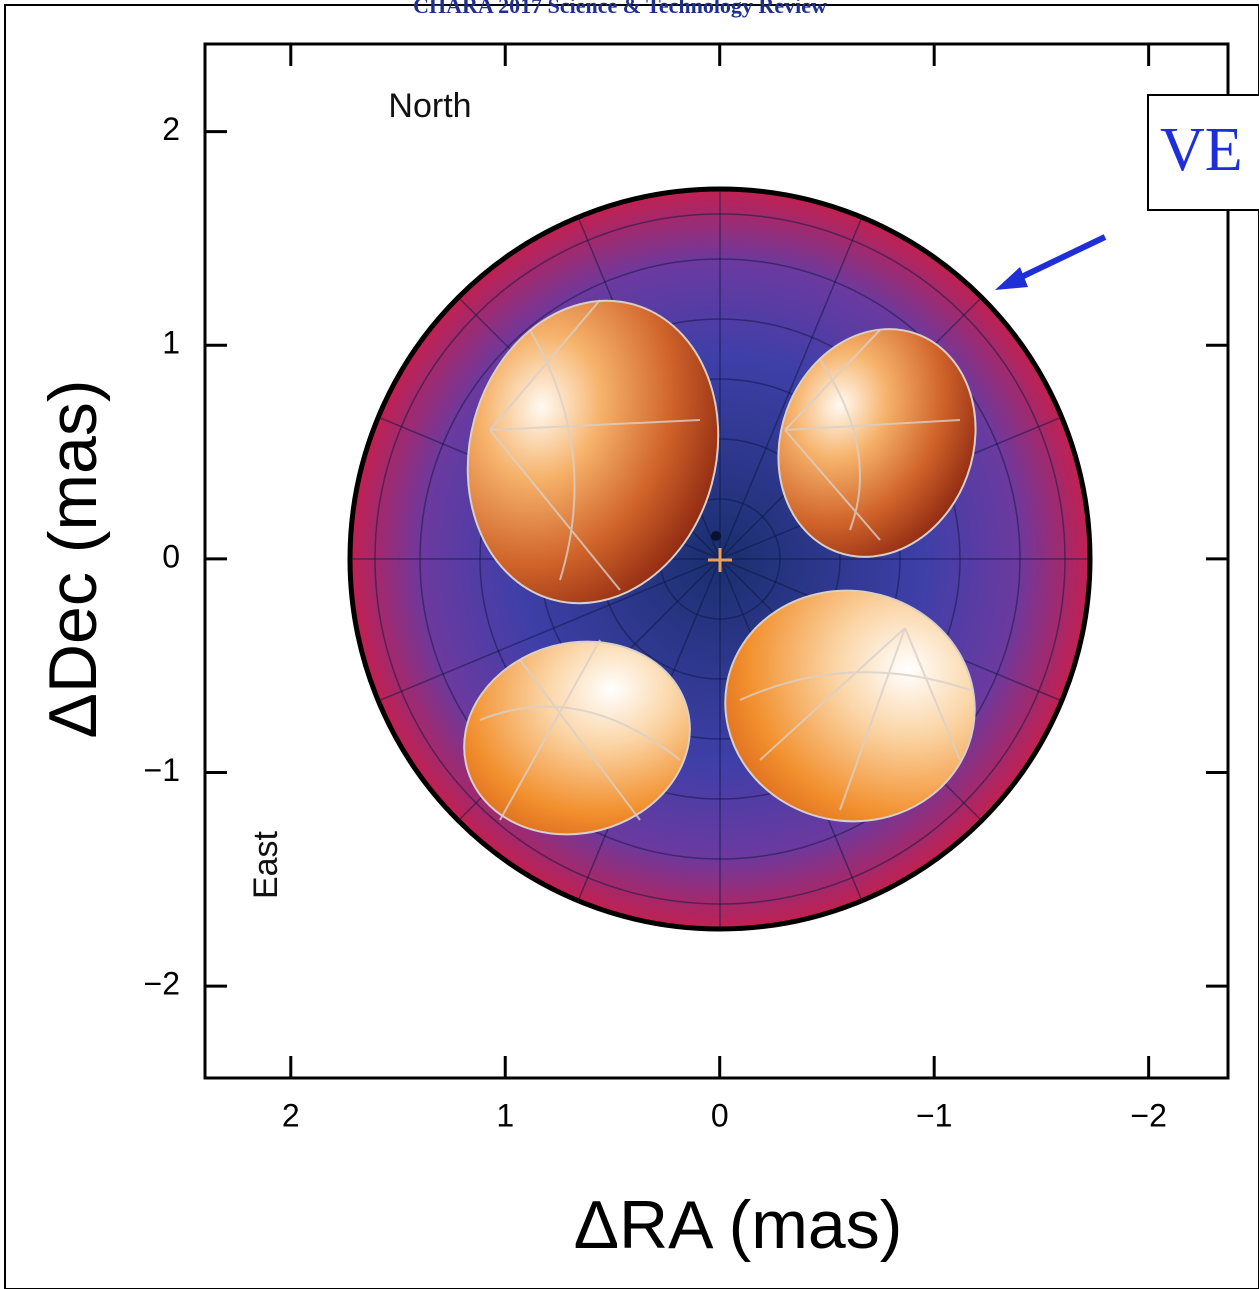 This screenshot has width=1259, height=1289. What do you see at coordinates (266, 864) in the screenshot?
I see `east-label: East` at bounding box center [266, 864].